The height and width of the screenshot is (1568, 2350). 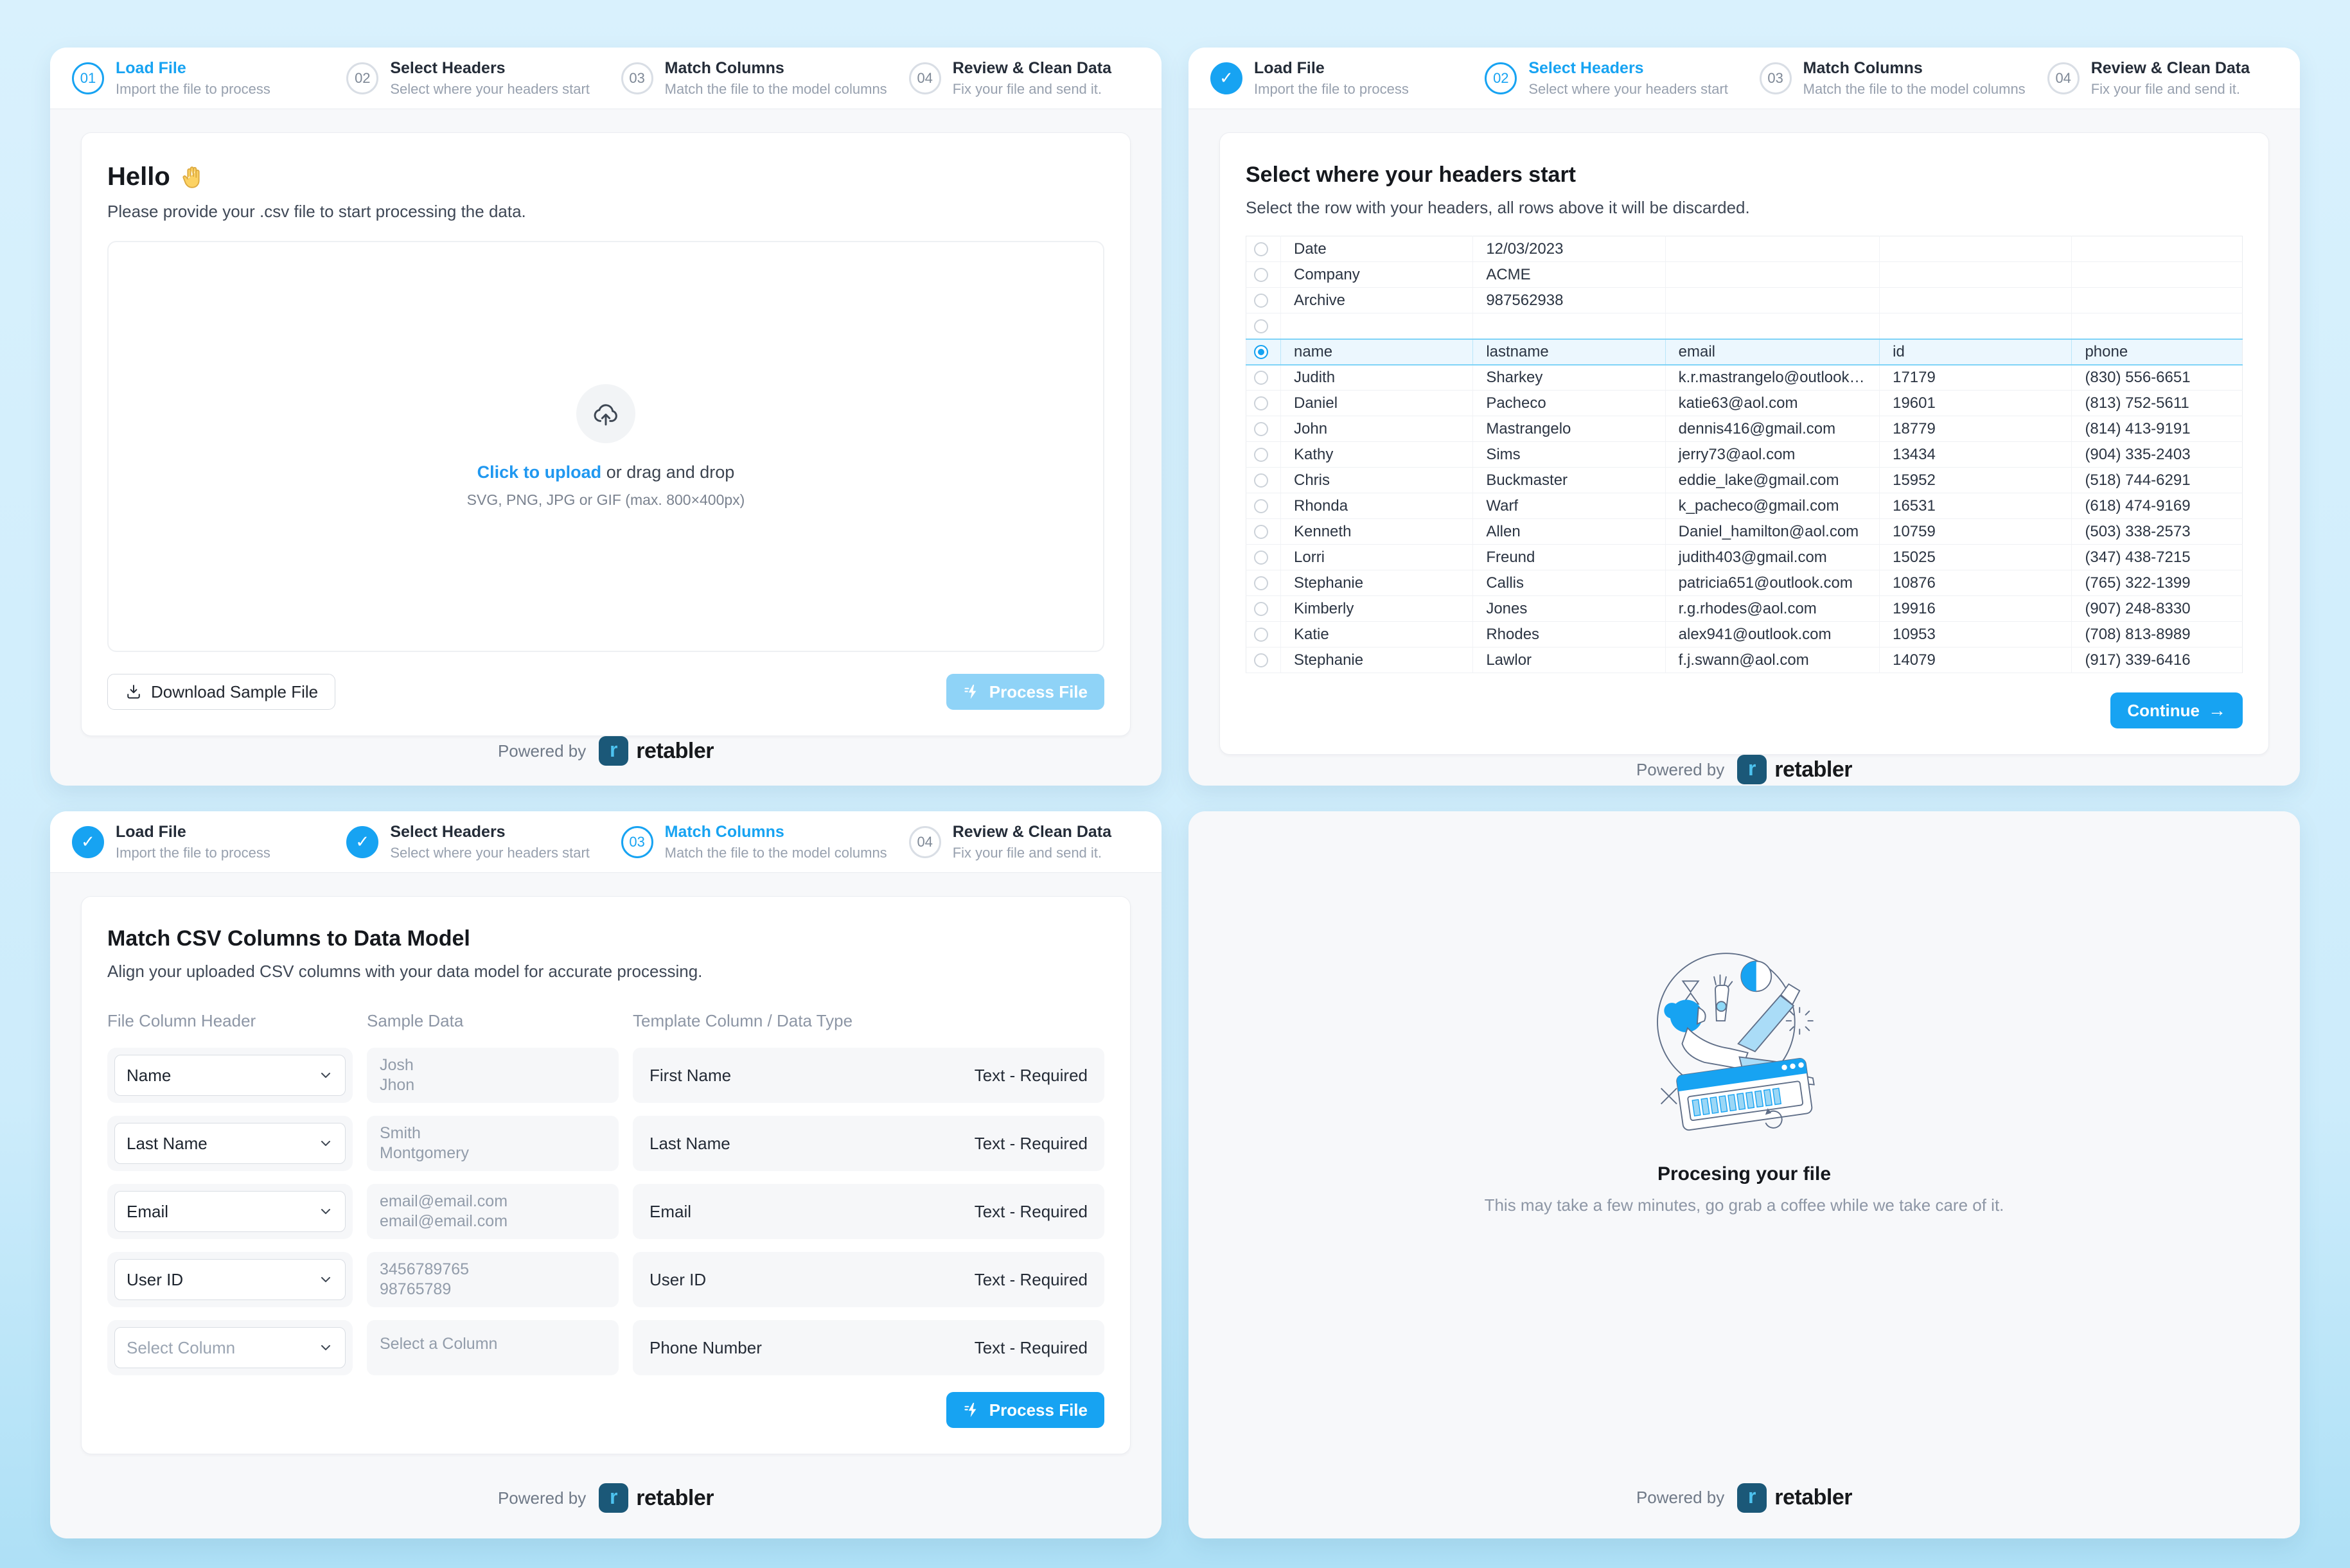 I want to click on sample-data-box: Select a Column, so click(x=493, y=1347).